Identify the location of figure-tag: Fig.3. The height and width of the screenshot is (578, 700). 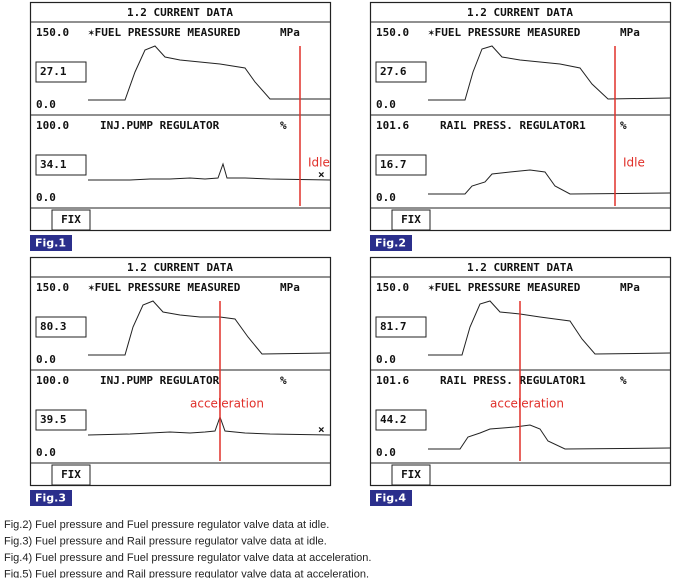
(50, 498).